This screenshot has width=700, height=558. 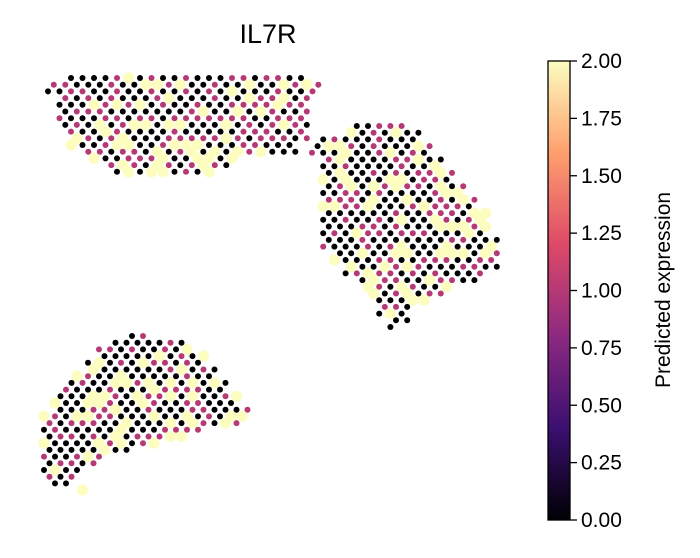 What do you see at coordinates (601, 118) in the screenshot?
I see `colorbar-tick-label: 1.75` at bounding box center [601, 118].